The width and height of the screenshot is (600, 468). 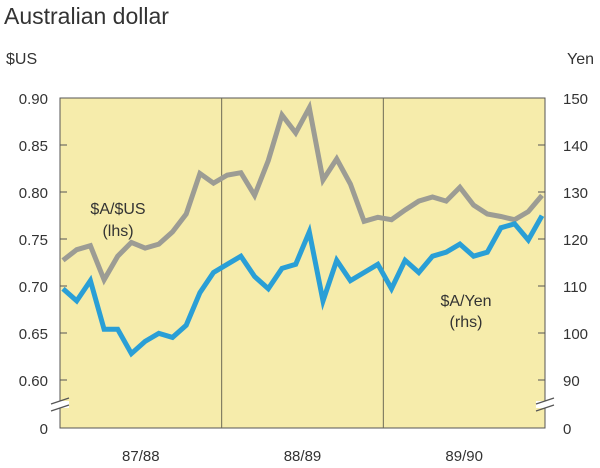 What do you see at coordinates (575, 287) in the screenshot?
I see `right-tick-label: 110` at bounding box center [575, 287].